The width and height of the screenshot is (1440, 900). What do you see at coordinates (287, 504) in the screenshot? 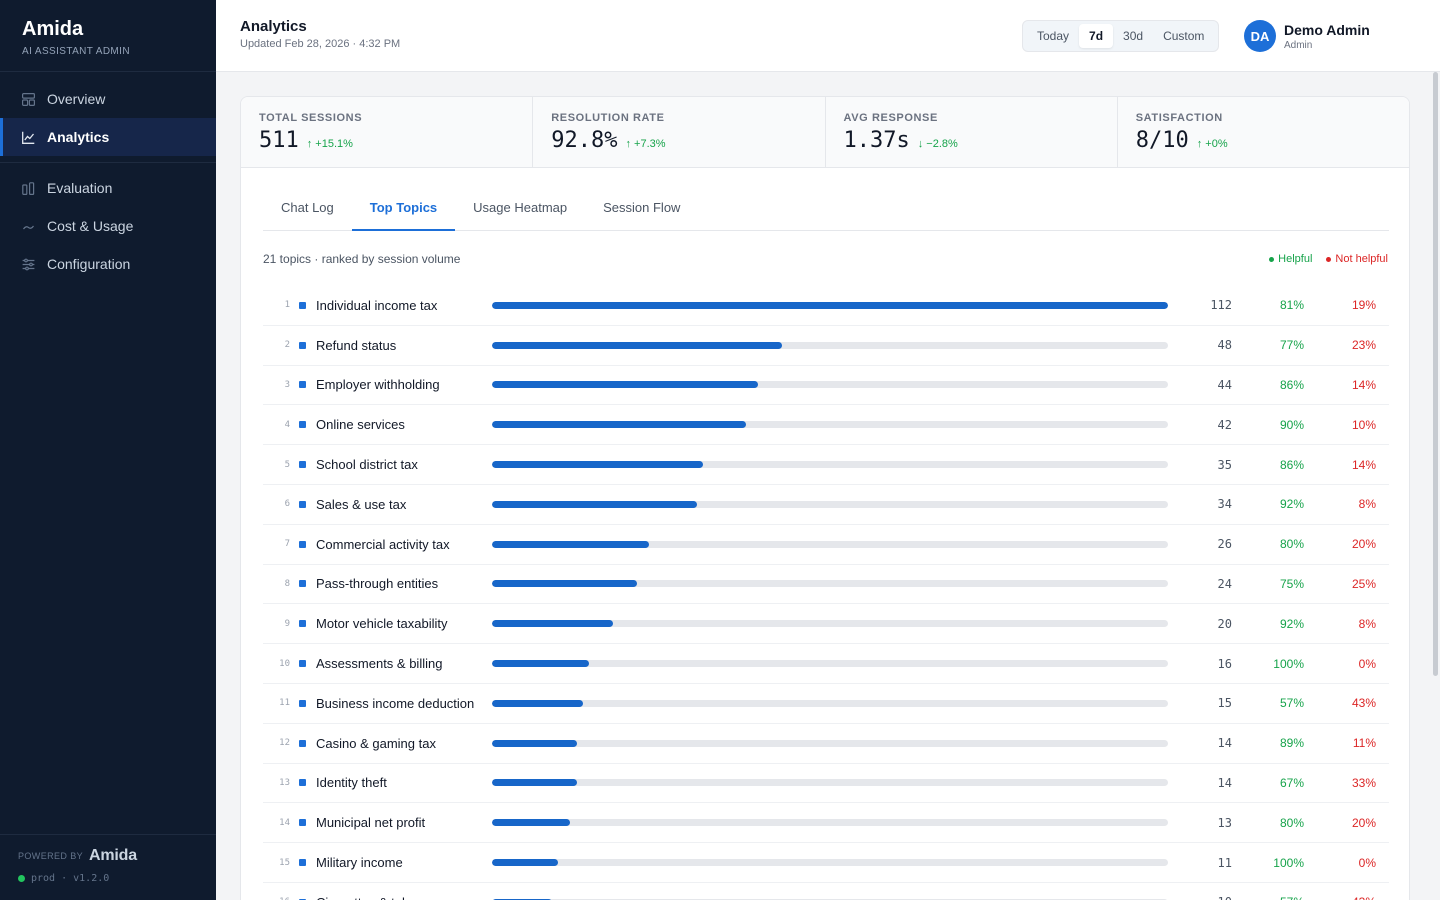
I see `topic-rank: 6` at bounding box center [287, 504].